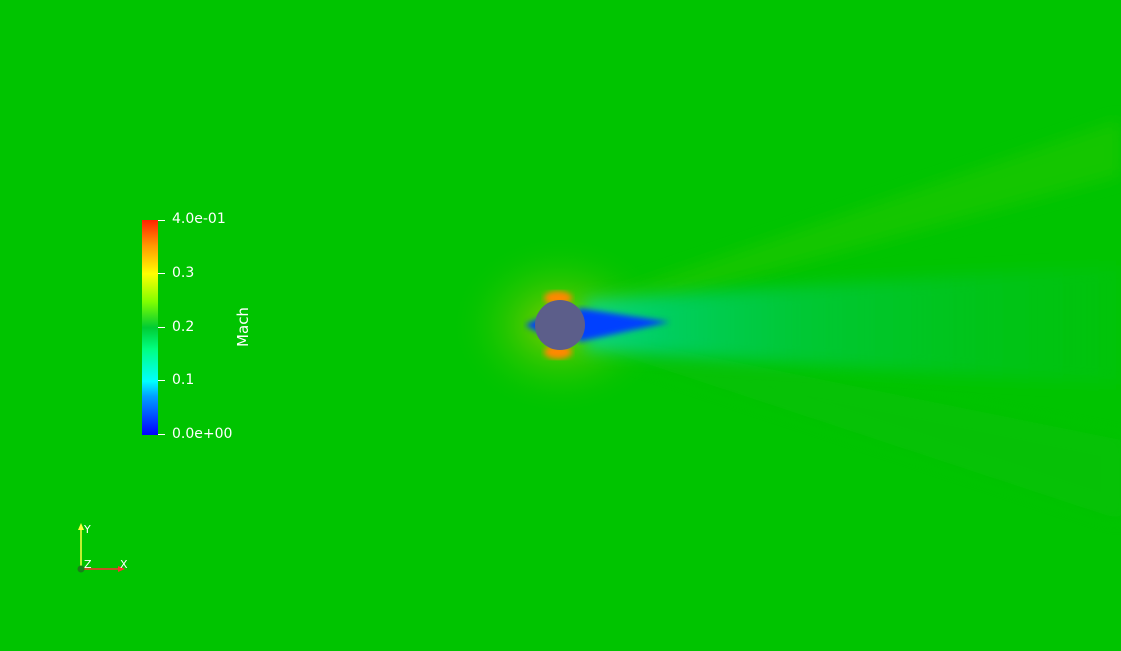  I want to click on scalar-bar-tick-label: 0.1, so click(183, 380).